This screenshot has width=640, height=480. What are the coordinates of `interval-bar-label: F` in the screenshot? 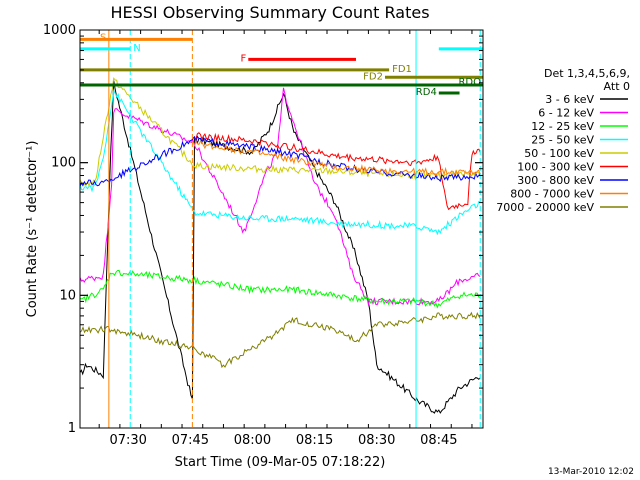 It's located at (244, 58).